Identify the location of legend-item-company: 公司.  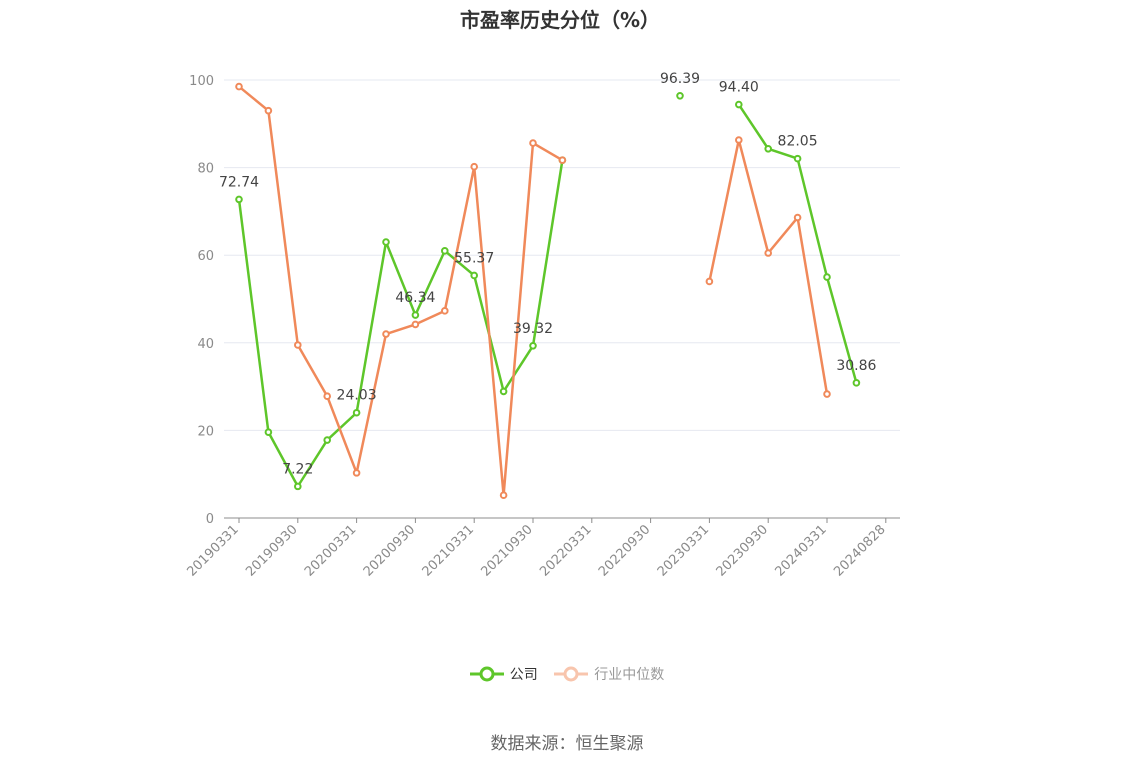
(503, 674).